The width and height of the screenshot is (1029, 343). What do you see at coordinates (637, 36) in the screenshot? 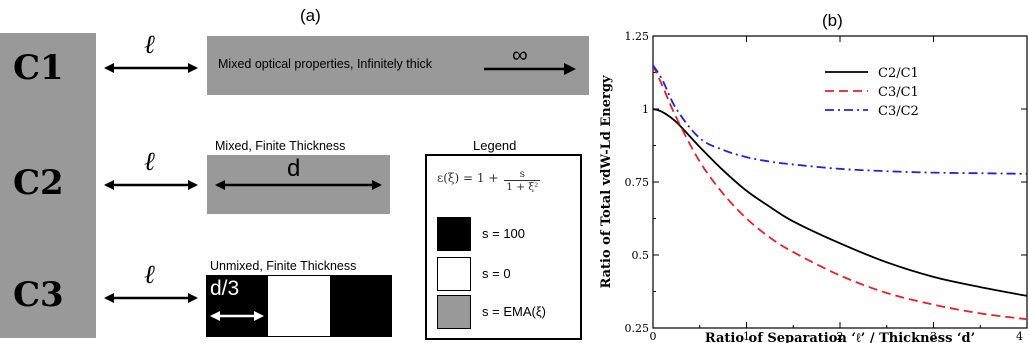
I see `y-tick-label: 1.25` at bounding box center [637, 36].